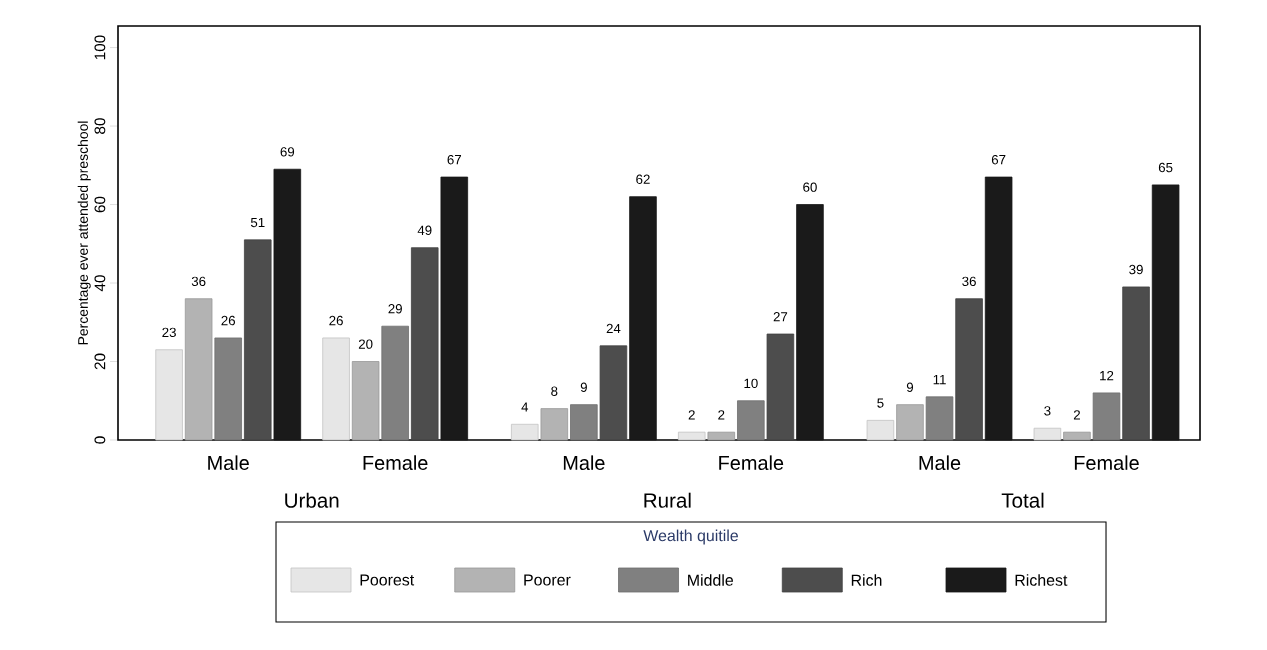 The height and width of the screenshot is (650, 1267). I want to click on y-tick-label: 80, so click(100, 126).